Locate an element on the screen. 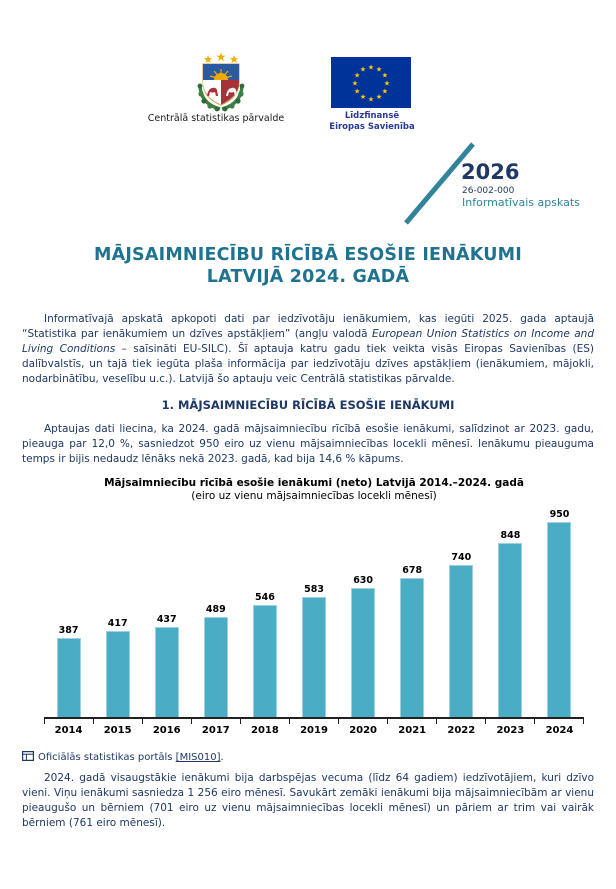 This screenshot has width=616, height=889. chart-bar-group-2014: 387 is located at coordinates (68, 671).